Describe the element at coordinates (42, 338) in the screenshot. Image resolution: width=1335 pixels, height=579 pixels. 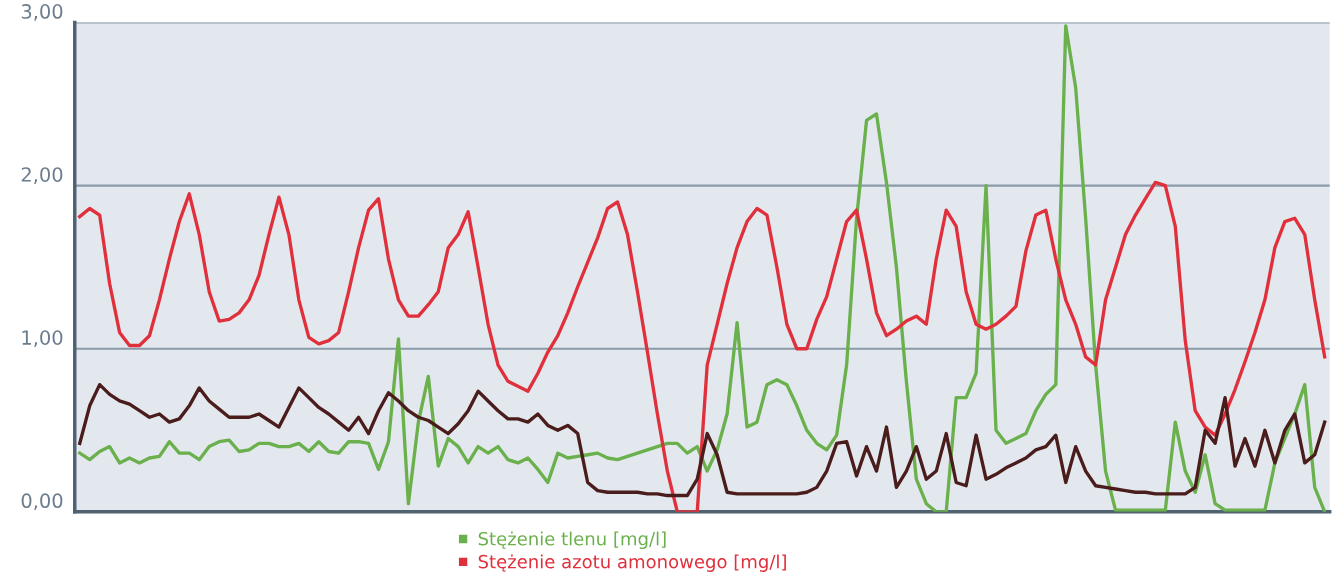
I see `y-tick-label: 1,00` at that location.